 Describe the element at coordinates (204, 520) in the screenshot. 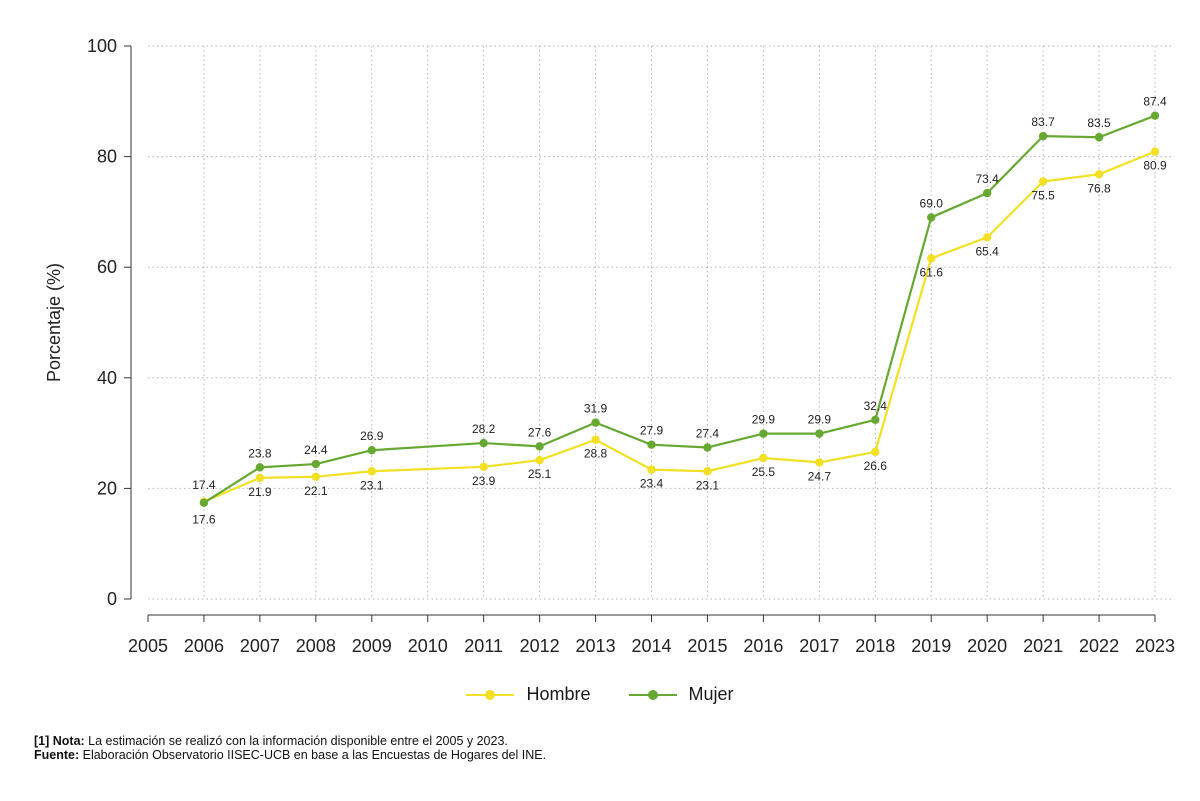

I see `data-label-hombre: 17.6` at that location.